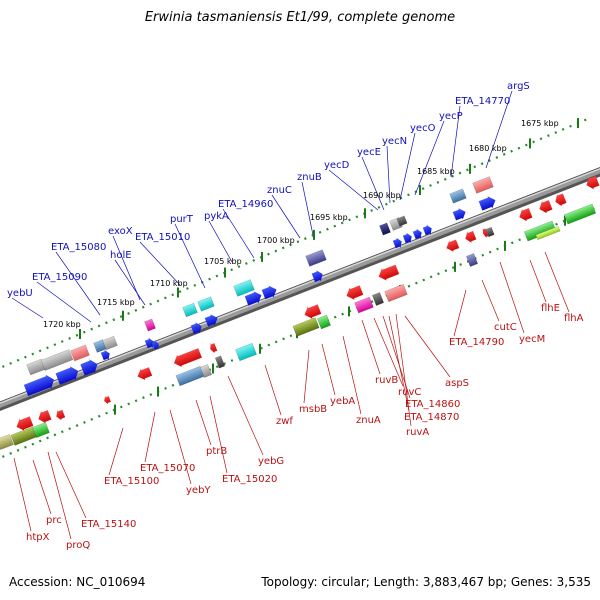 This screenshot has height=600, width=600. Describe the element at coordinates (382, 195) in the screenshot. I see `kbp-label: 1690 kbp` at that location.